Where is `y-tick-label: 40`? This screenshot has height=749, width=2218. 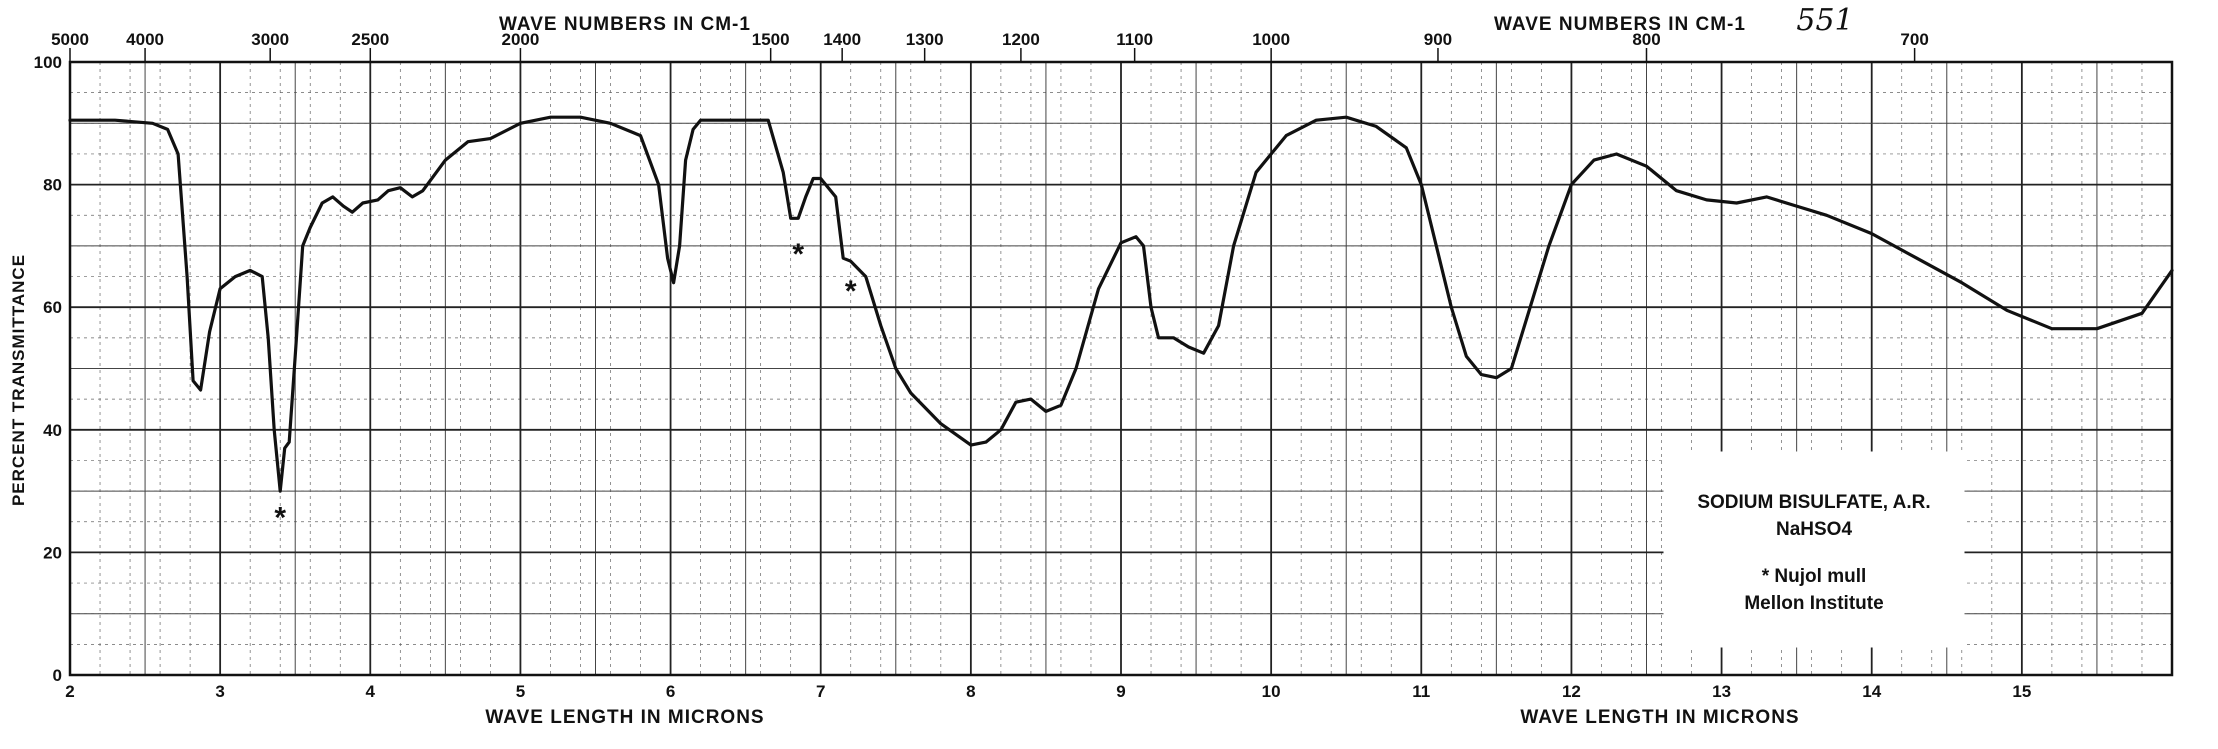 y-tick-label: 40 is located at coordinates (52, 430).